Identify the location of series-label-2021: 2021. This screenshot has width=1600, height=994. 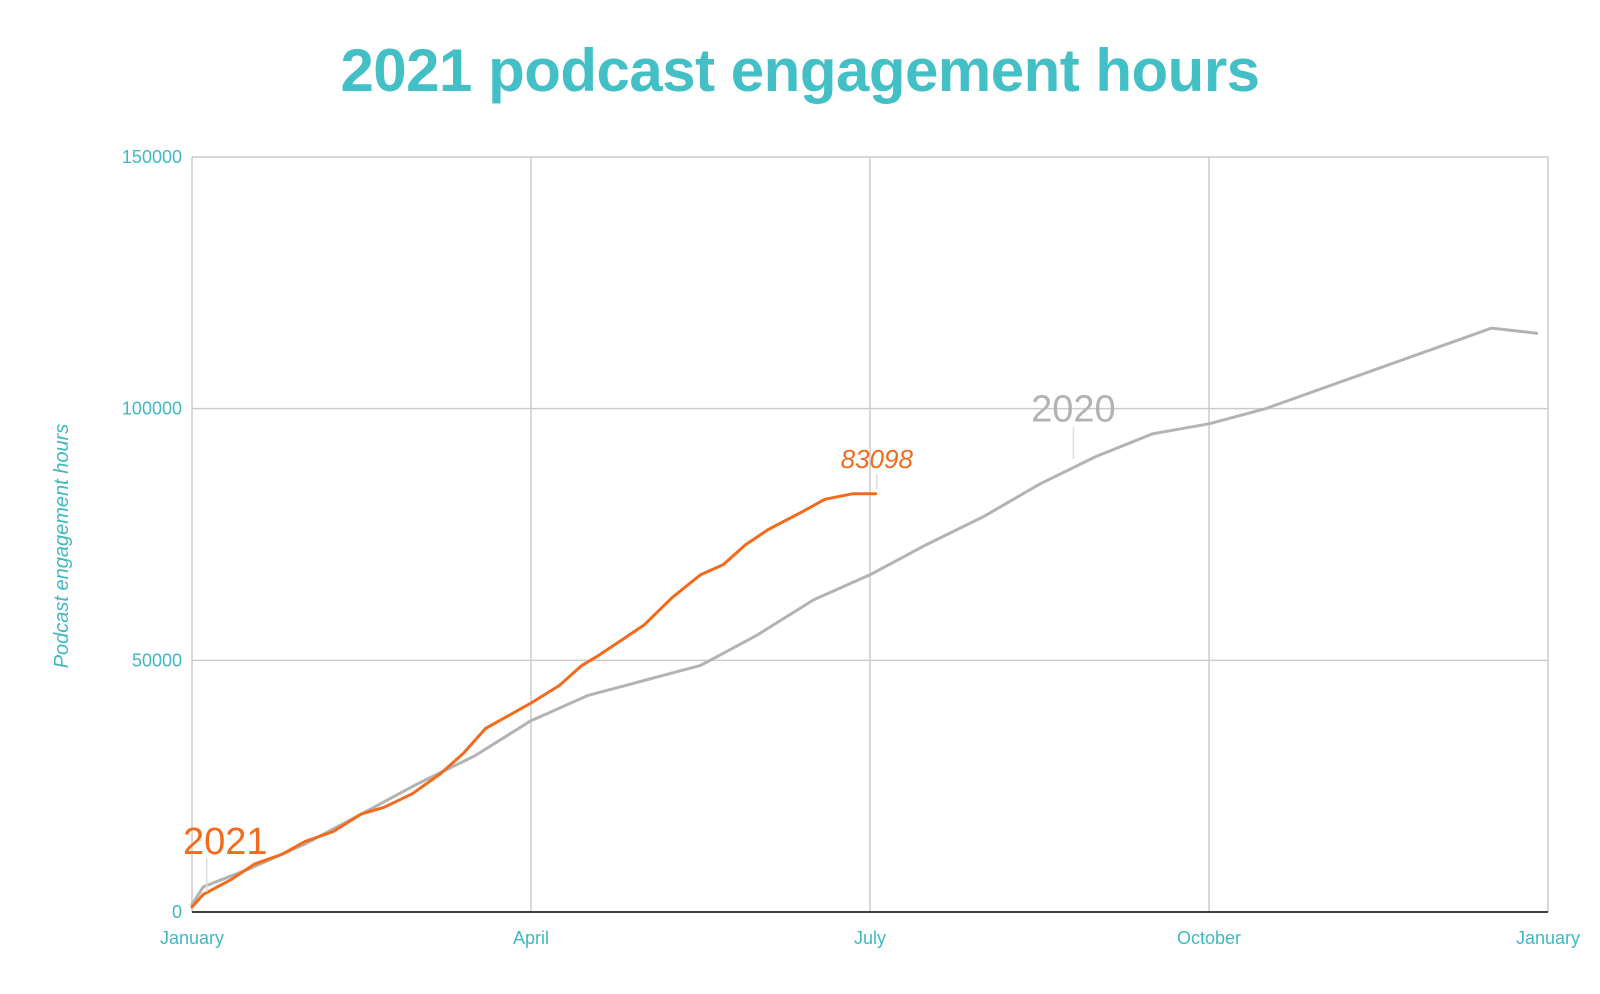
(225, 842).